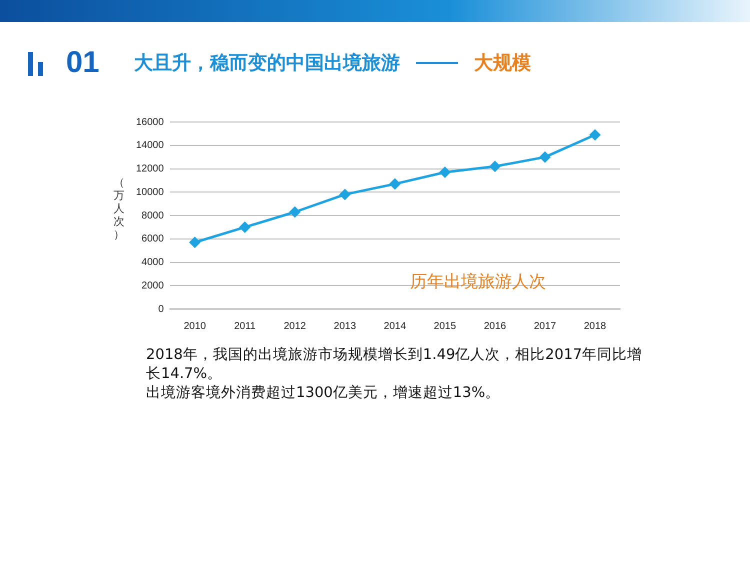  I want to click on y-tick-label: 8000, so click(153, 216).